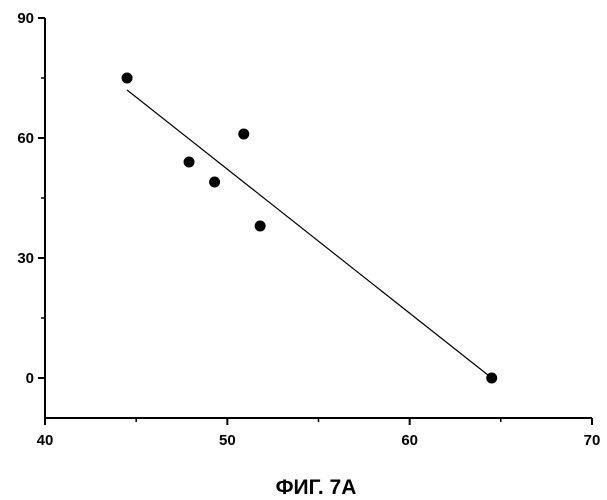 The height and width of the screenshot is (500, 607). I want to click on x-tick-label: 40, so click(45, 440).